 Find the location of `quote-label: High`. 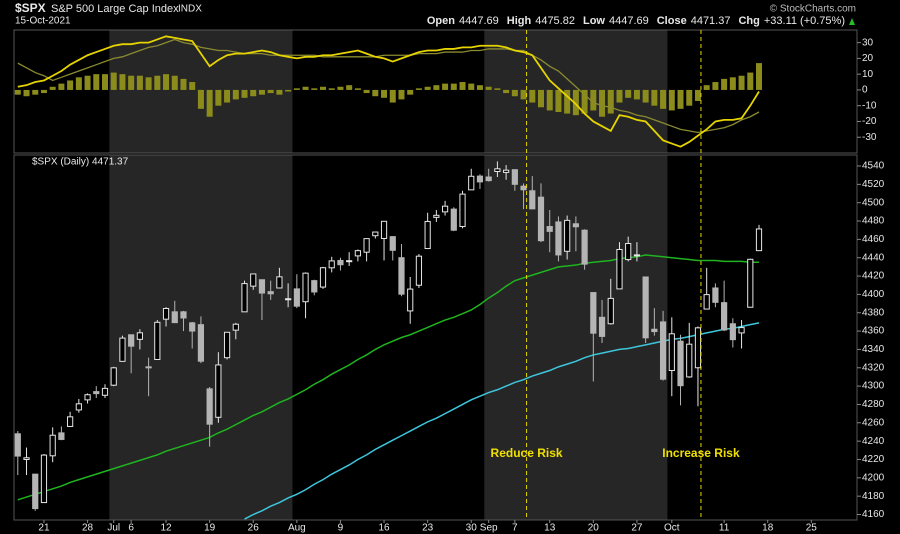

quote-label: High is located at coordinates (519, 21).